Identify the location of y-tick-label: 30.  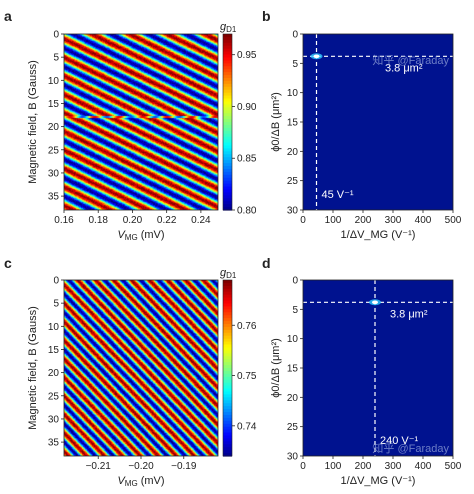
(54, 173).